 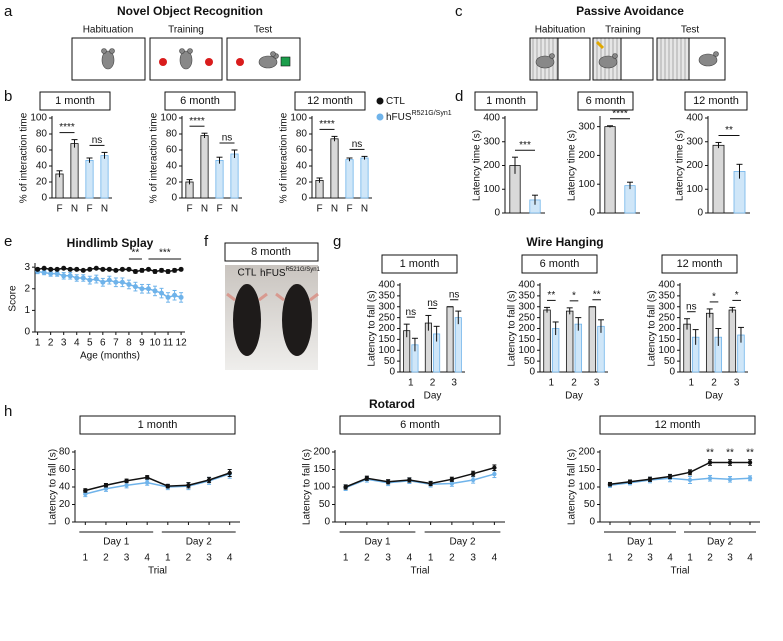 I want to click on panel-title: 8 month, so click(x=271, y=252).